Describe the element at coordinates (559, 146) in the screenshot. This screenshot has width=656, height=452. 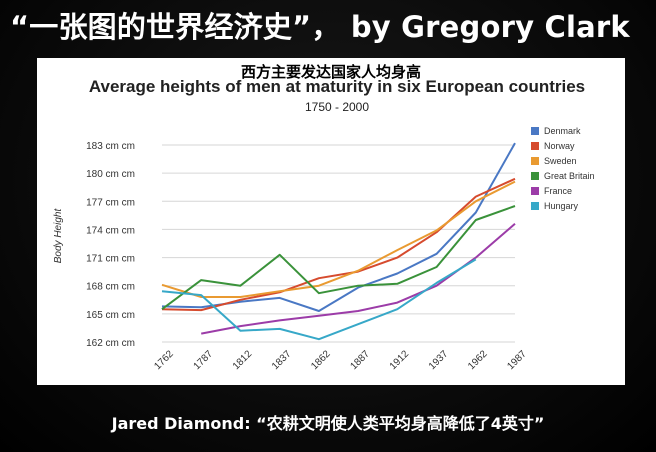
I see `legend-label: Norway` at that location.